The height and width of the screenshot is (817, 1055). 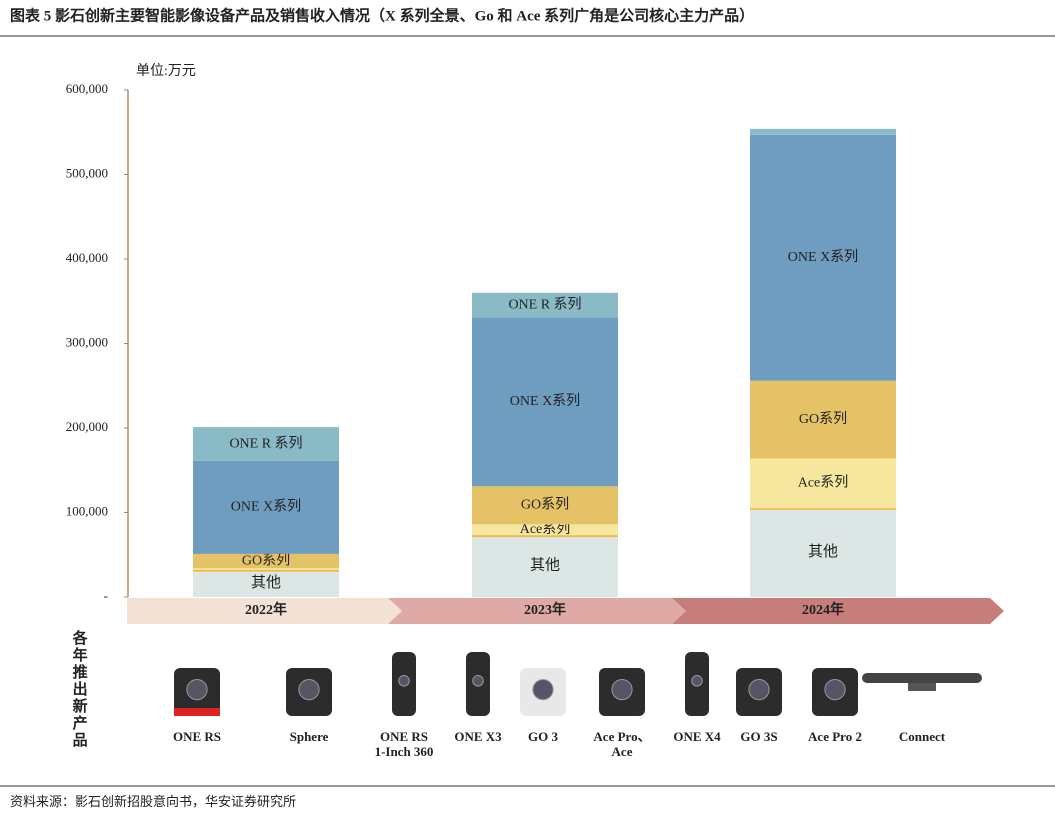 I want to click on product-name: ONE X3, so click(x=478, y=736).